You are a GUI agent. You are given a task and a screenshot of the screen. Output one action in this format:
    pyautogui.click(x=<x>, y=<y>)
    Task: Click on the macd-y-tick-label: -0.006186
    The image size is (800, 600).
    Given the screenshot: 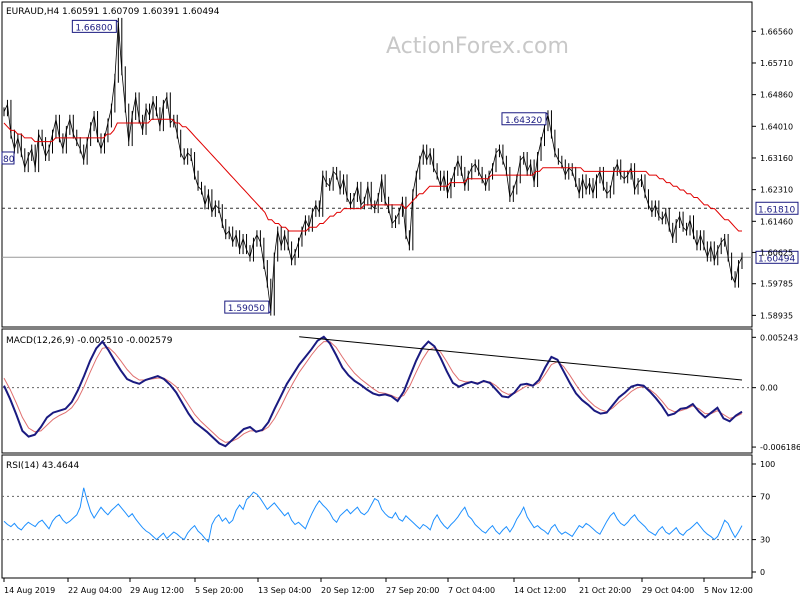 What is the action you would take?
    pyautogui.click(x=780, y=447)
    